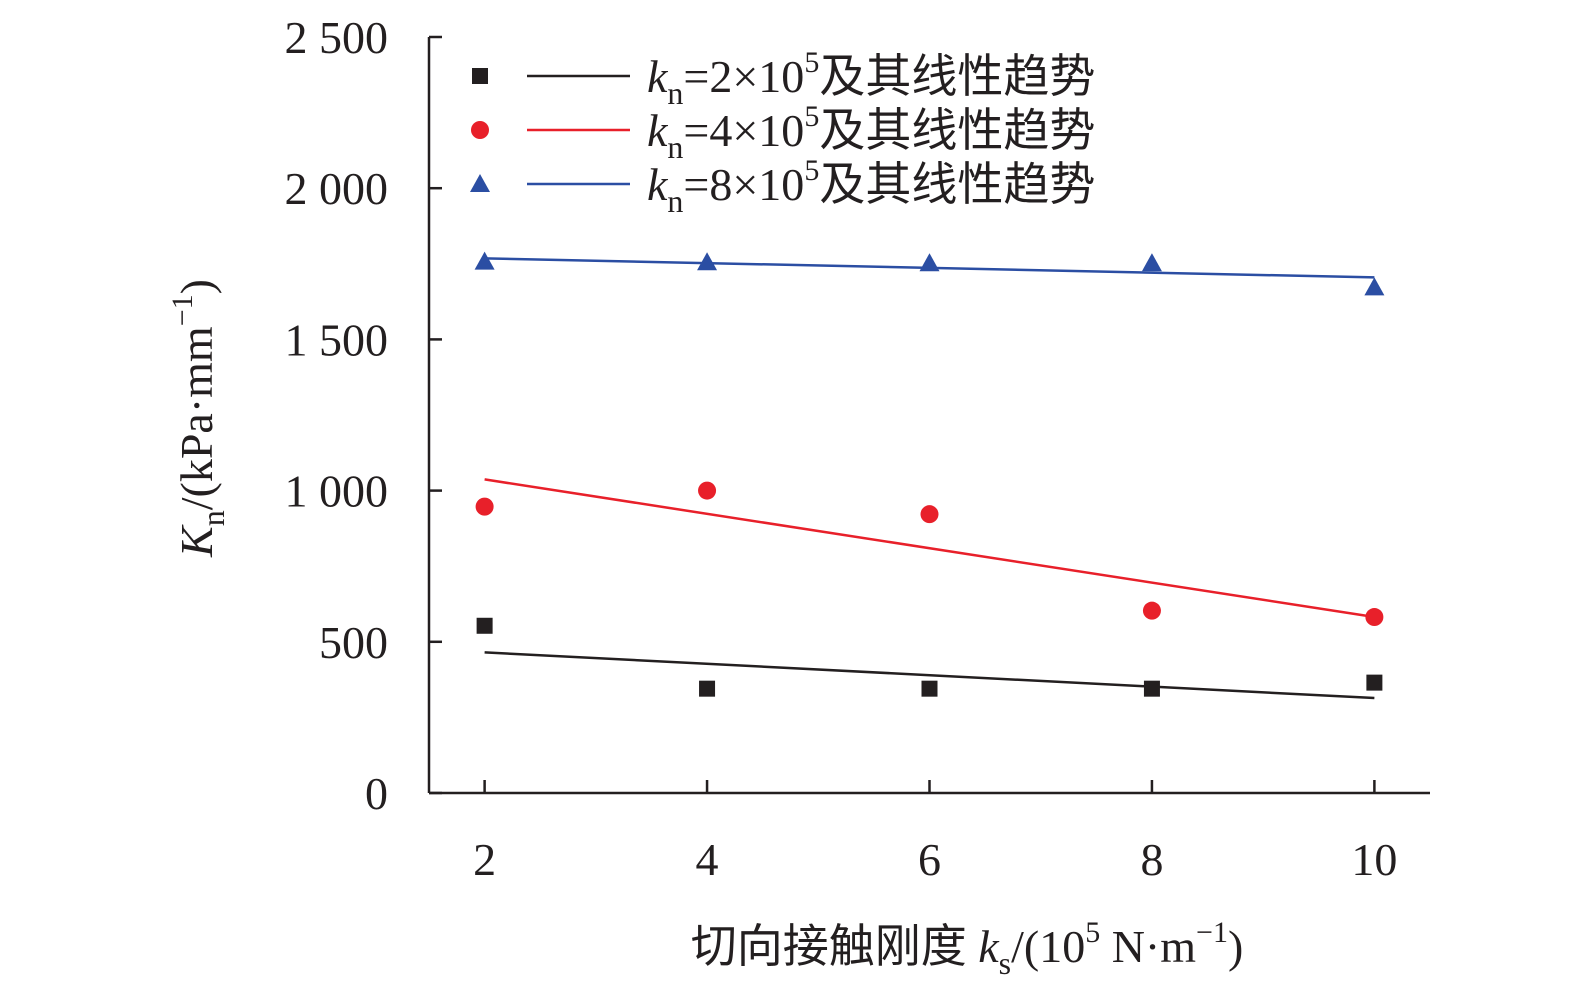 The width and height of the screenshot is (1575, 1002). What do you see at coordinates (198, 418) in the screenshot?
I see `y-axis-title: Kn/(kPa·mm−1)` at bounding box center [198, 418].